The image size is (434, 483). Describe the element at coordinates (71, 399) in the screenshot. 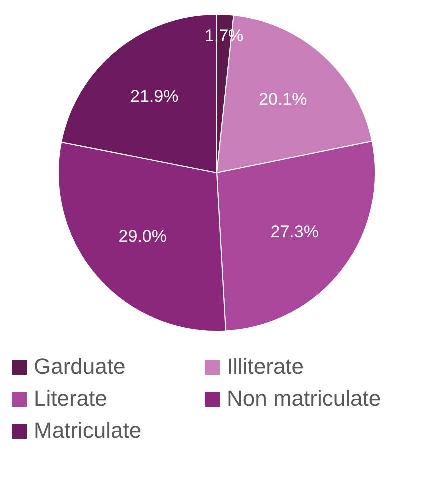

I see `legend-label: Literate` at that location.